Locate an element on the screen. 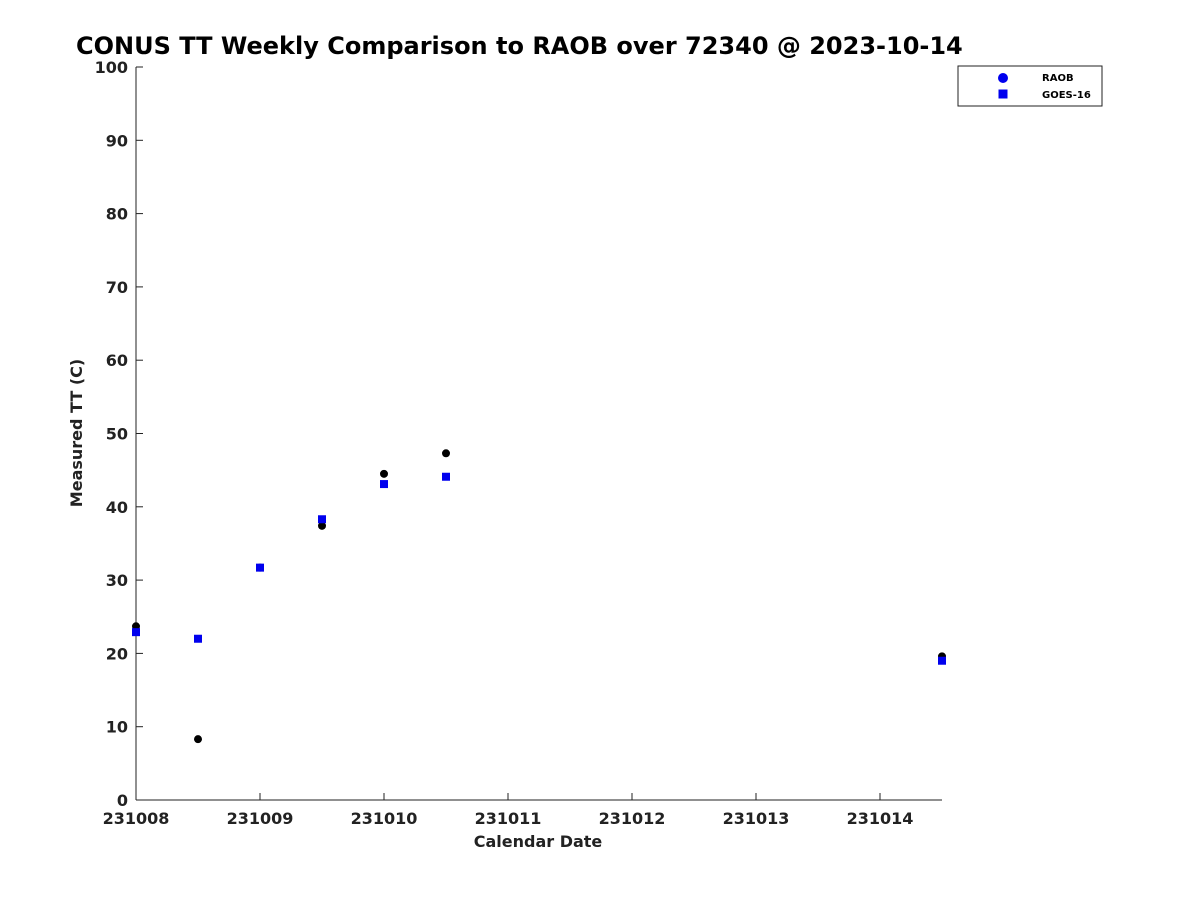 The width and height of the screenshot is (1200, 900). y-tick-label: 80 is located at coordinates (117, 214).